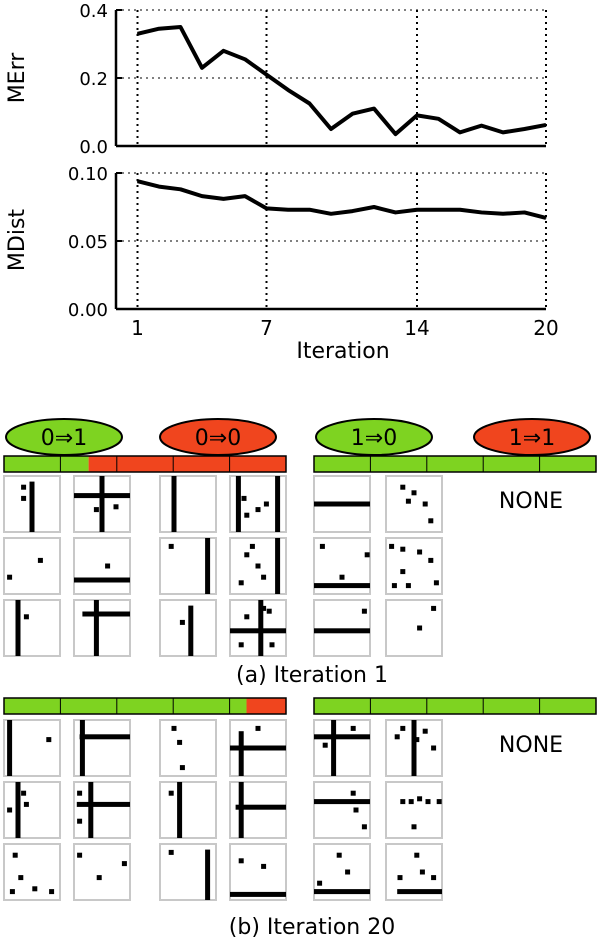 The image size is (598, 940). What do you see at coordinates (342, 351) in the screenshot?
I see `x-axis-label: Iteration` at bounding box center [342, 351].